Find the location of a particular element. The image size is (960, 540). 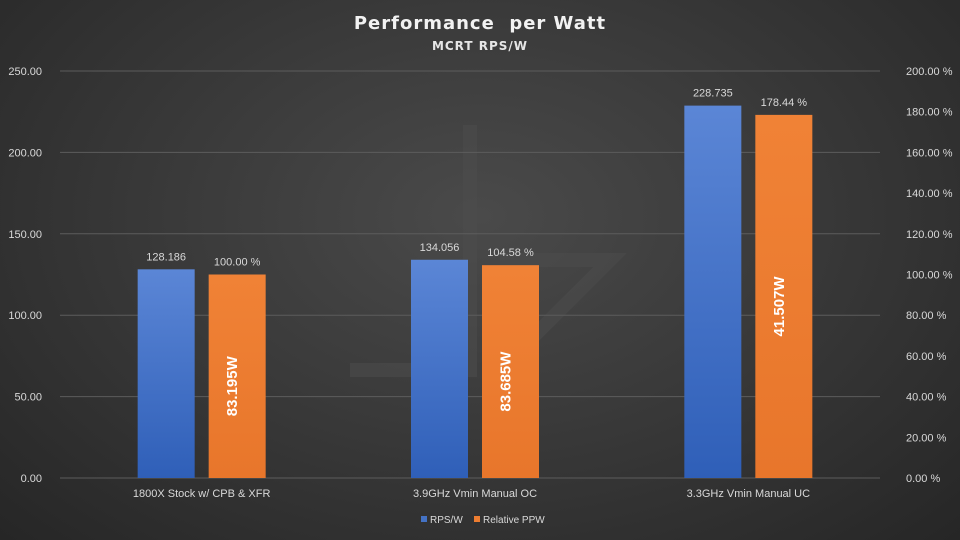

category-label: 3.3GHz Vmin Manual UC is located at coordinates (749, 494).